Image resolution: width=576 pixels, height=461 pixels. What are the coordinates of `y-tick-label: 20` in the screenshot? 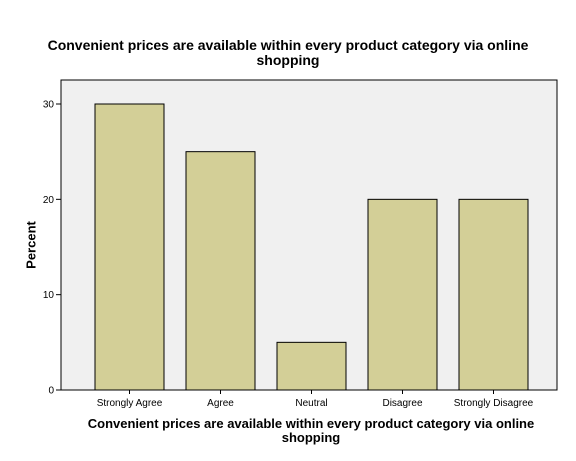 It's located at (49, 200).